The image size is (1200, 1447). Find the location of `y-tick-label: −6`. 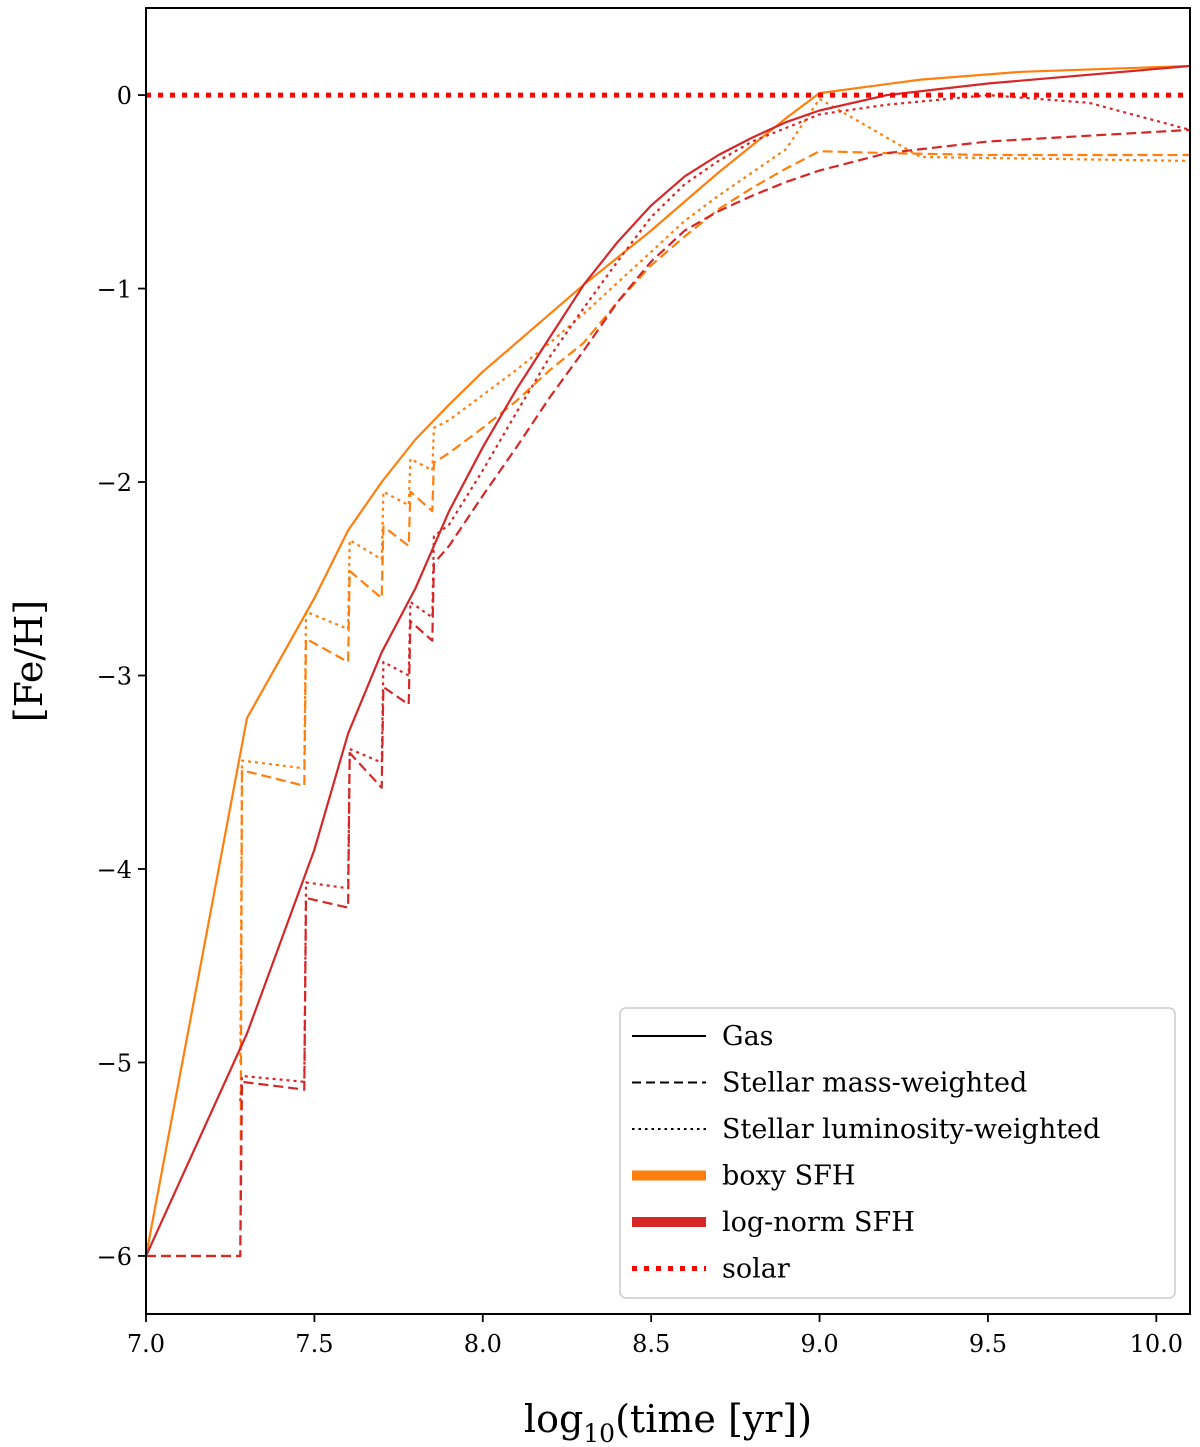

y-tick-label: −6 is located at coordinates (114, 1257).